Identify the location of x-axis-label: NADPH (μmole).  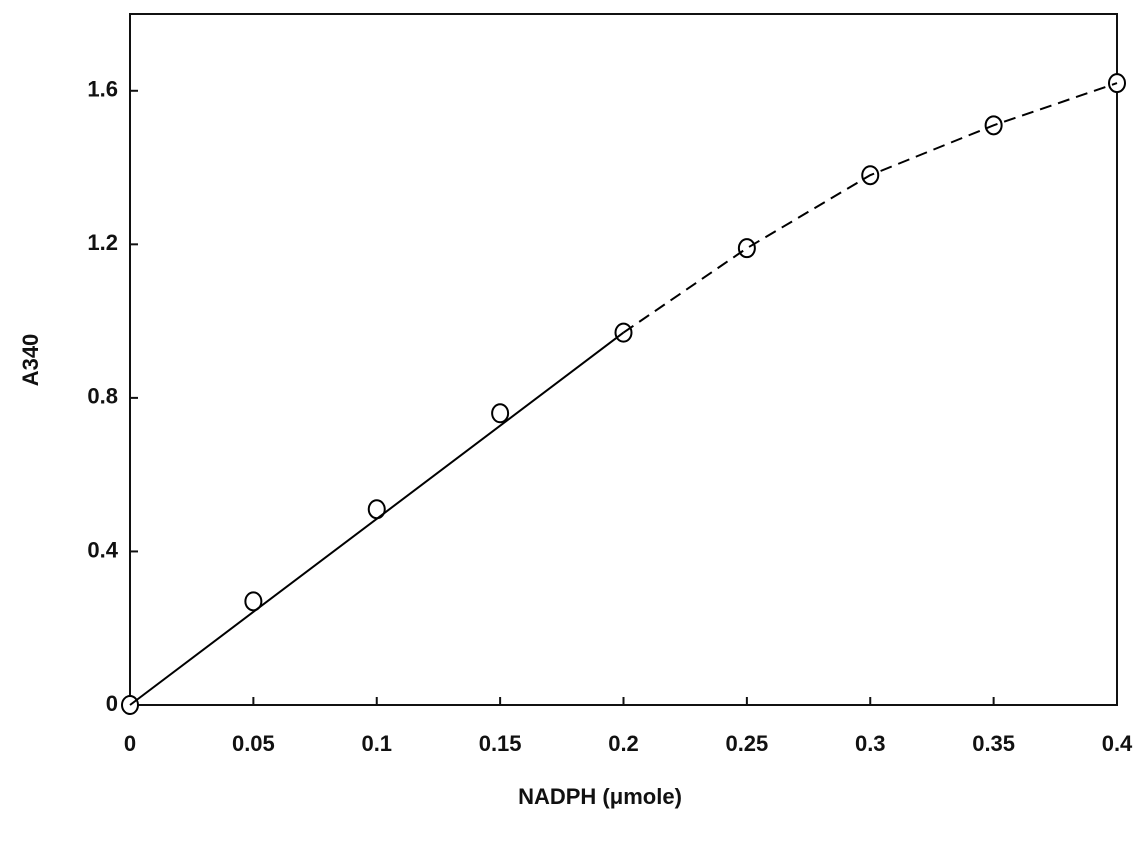
(600, 796).